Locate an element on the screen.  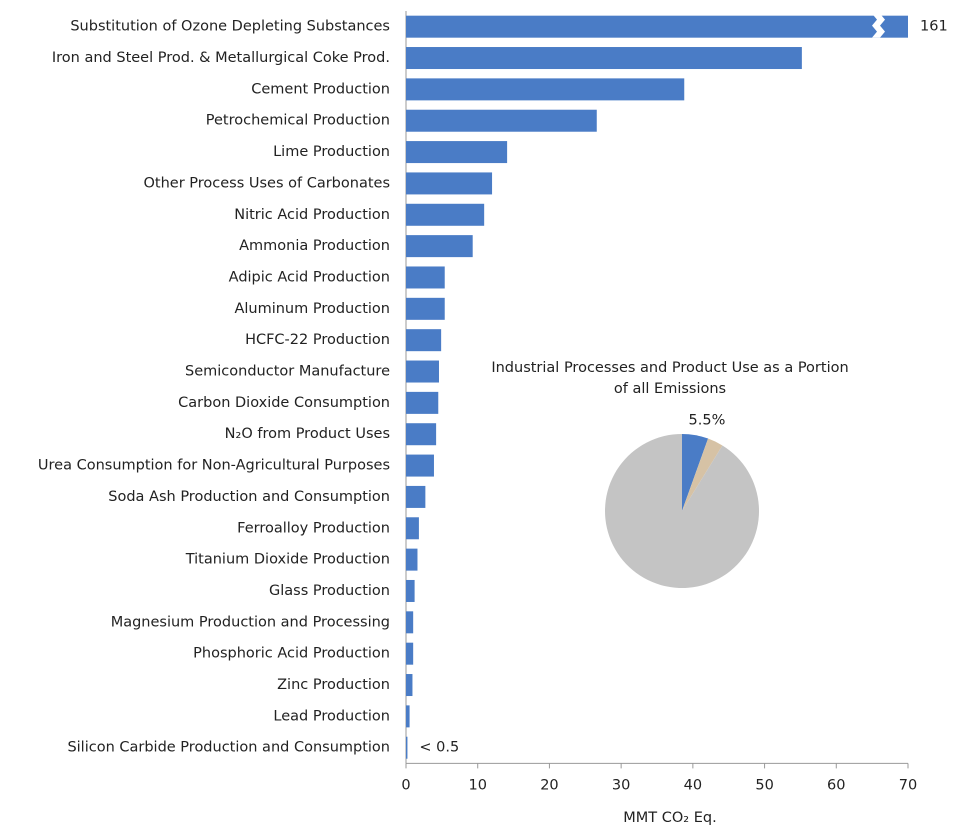
y-tick-label: Semiconductor Manufacture is located at coordinates (287, 372).